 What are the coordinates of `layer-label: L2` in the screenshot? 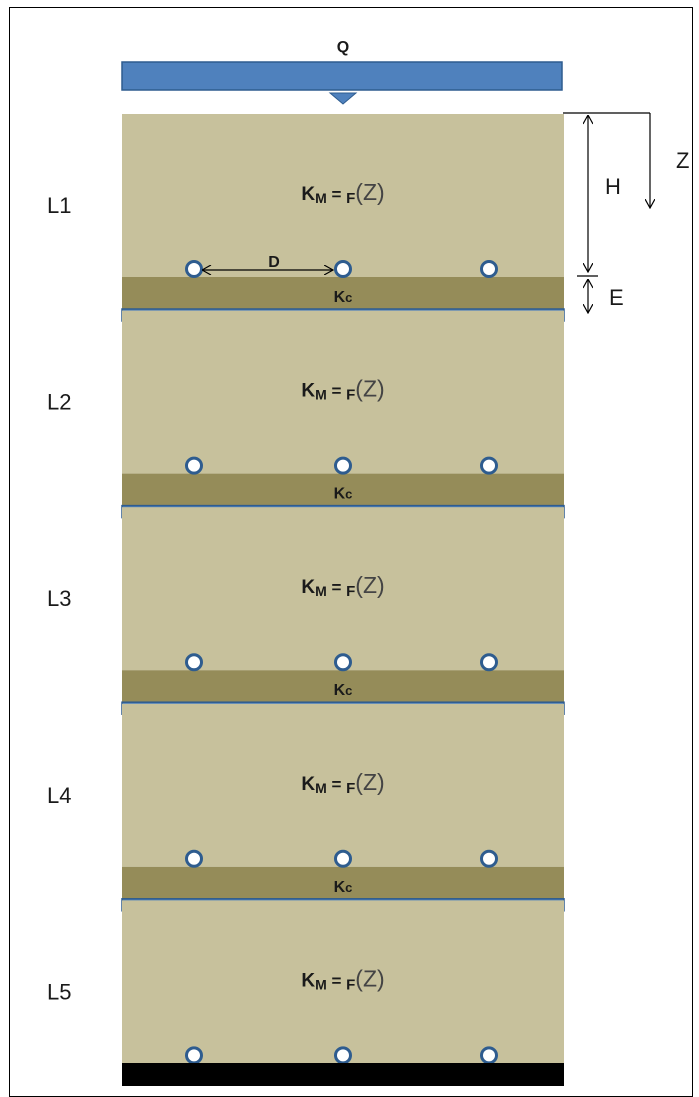 It's located at (59, 402).